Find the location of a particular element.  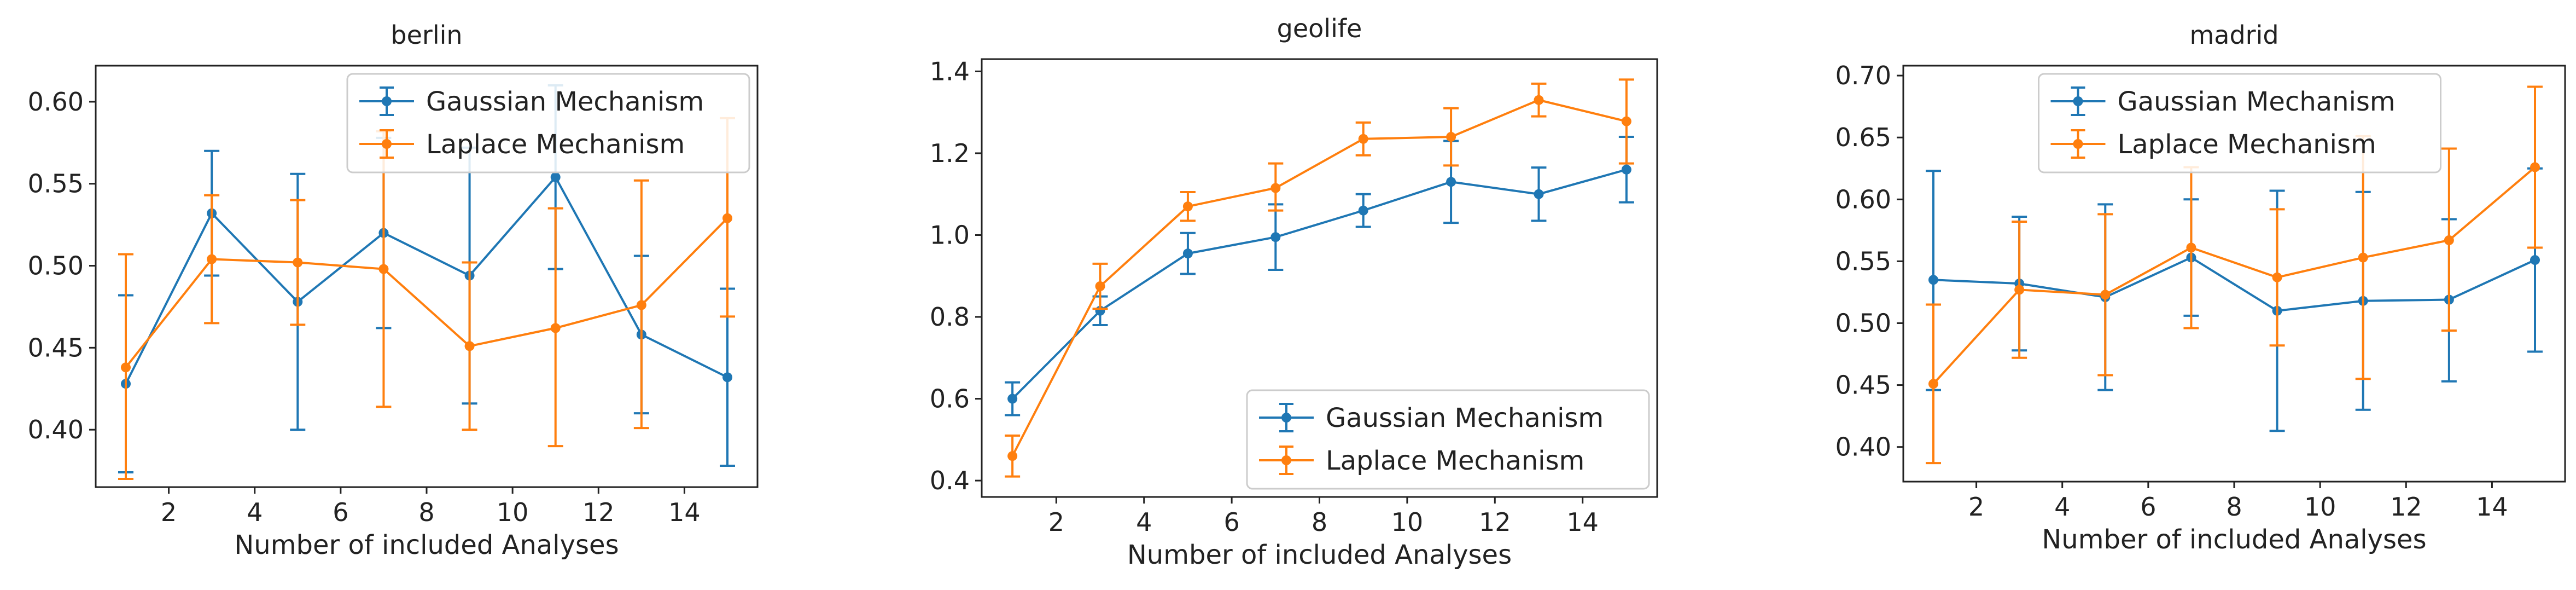

y-tick-label: 0.6 is located at coordinates (950, 399).